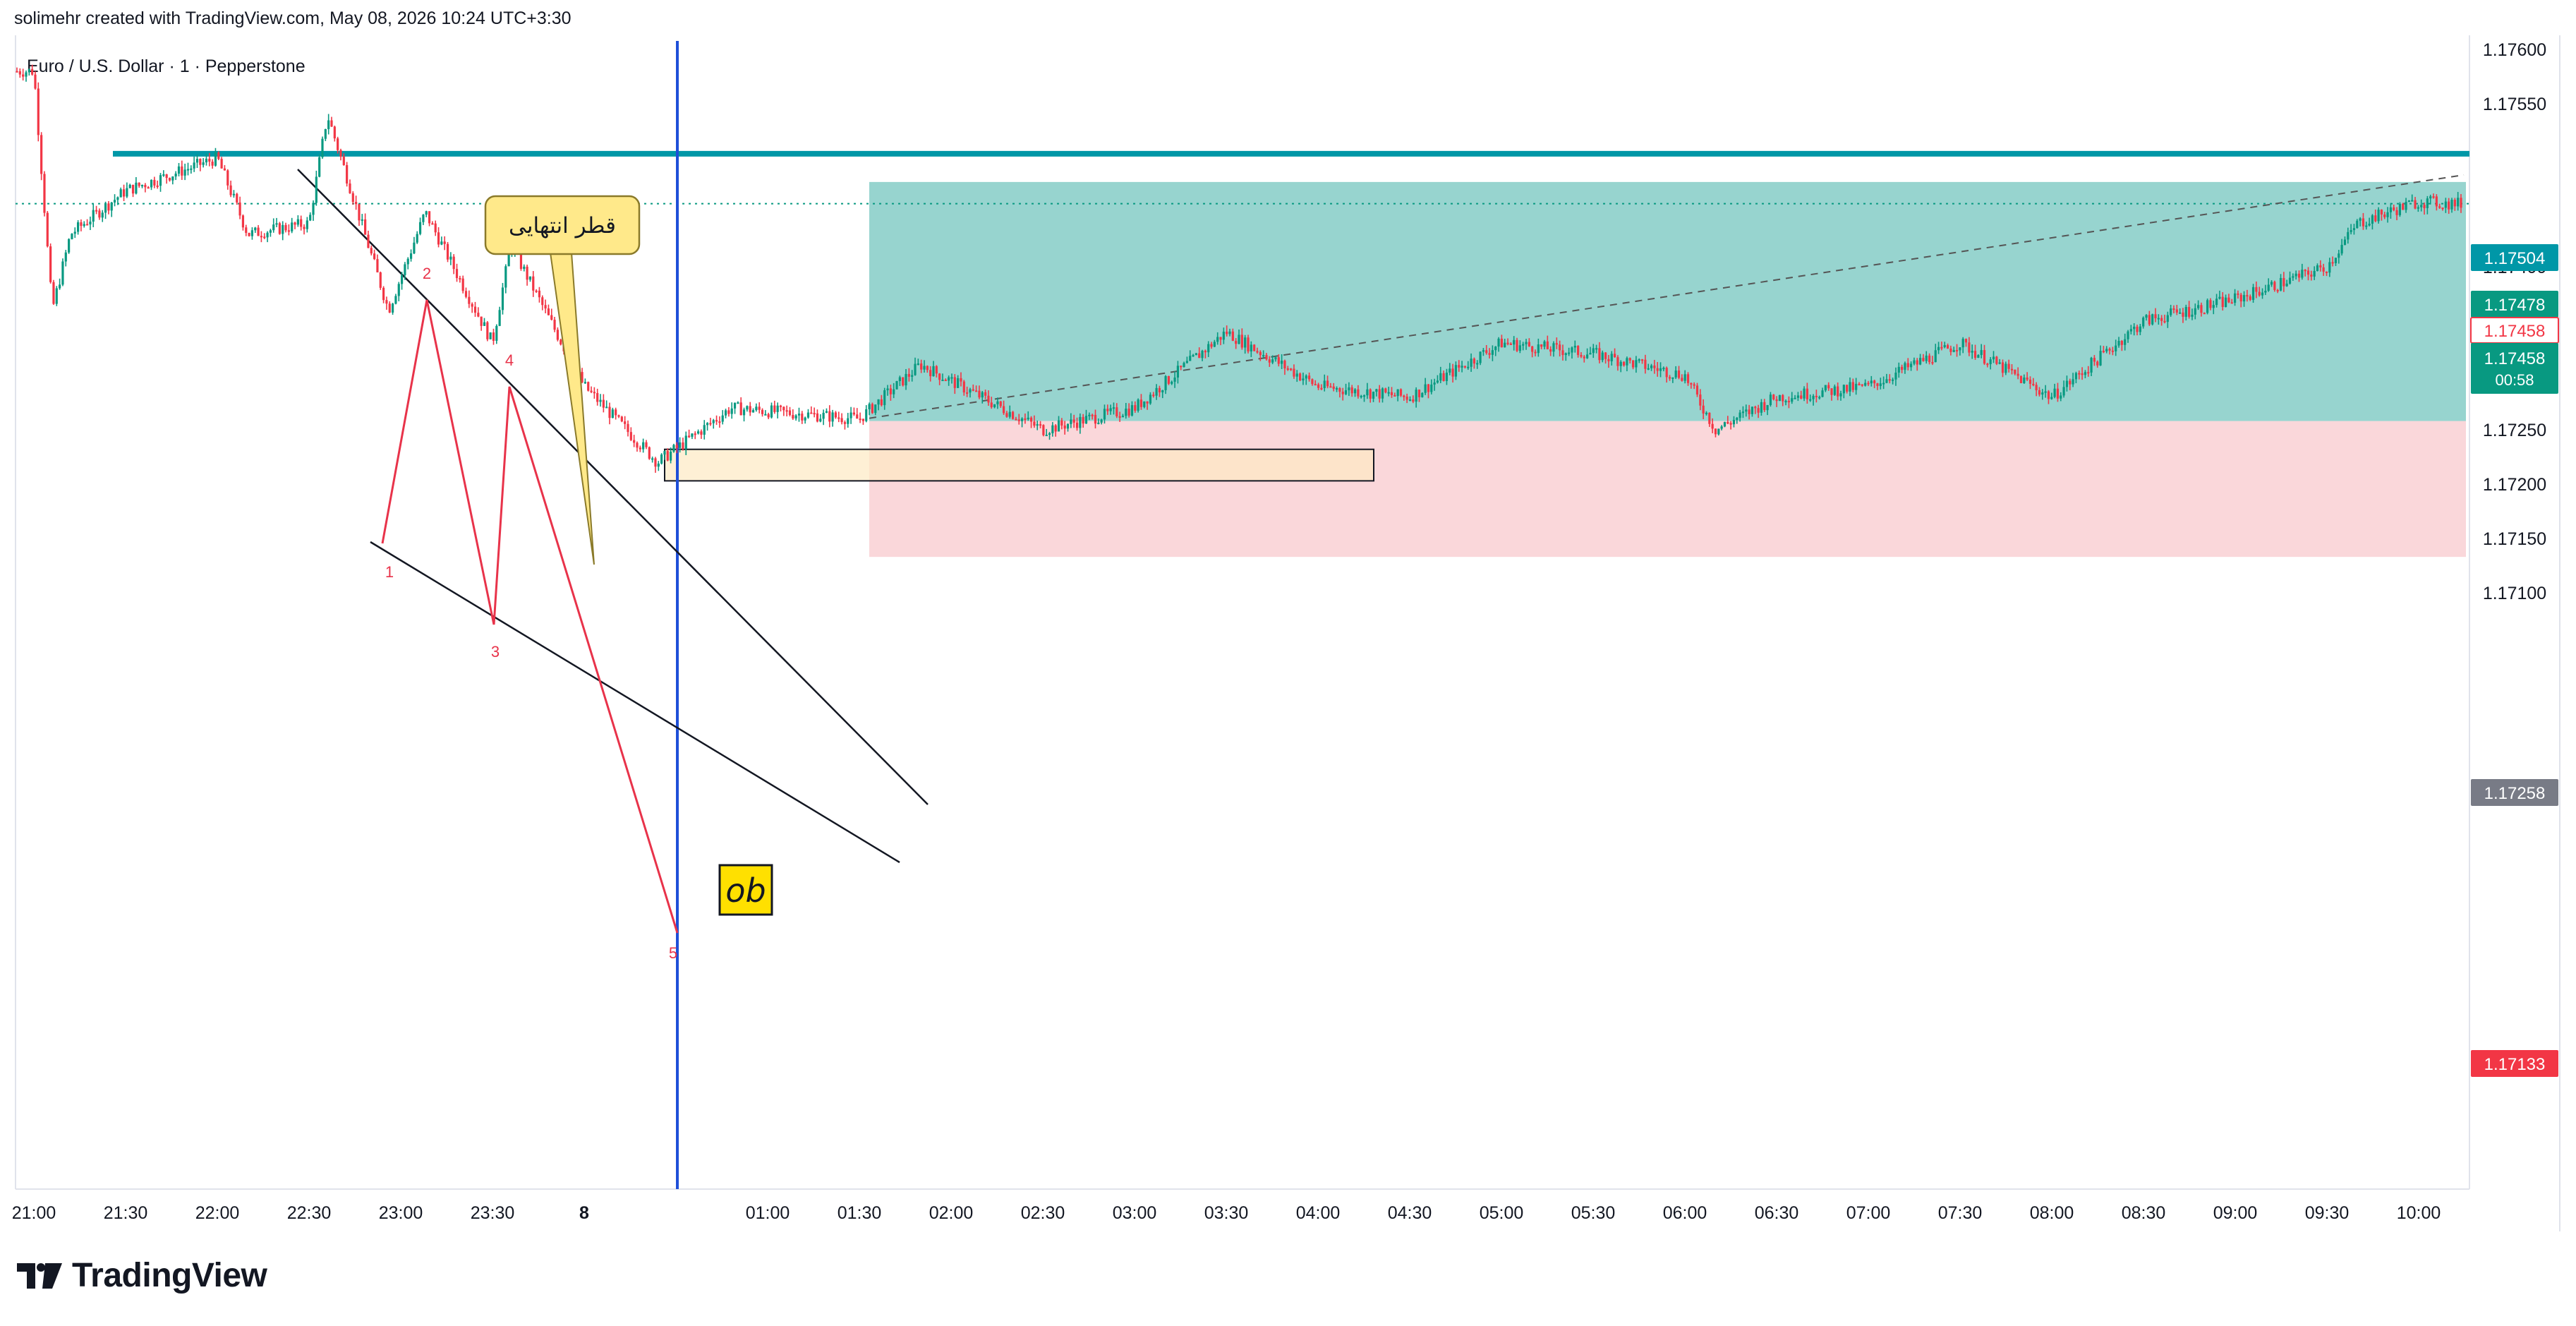 The image size is (2576, 1326). I want to click on wave-label: 5, so click(673, 953).